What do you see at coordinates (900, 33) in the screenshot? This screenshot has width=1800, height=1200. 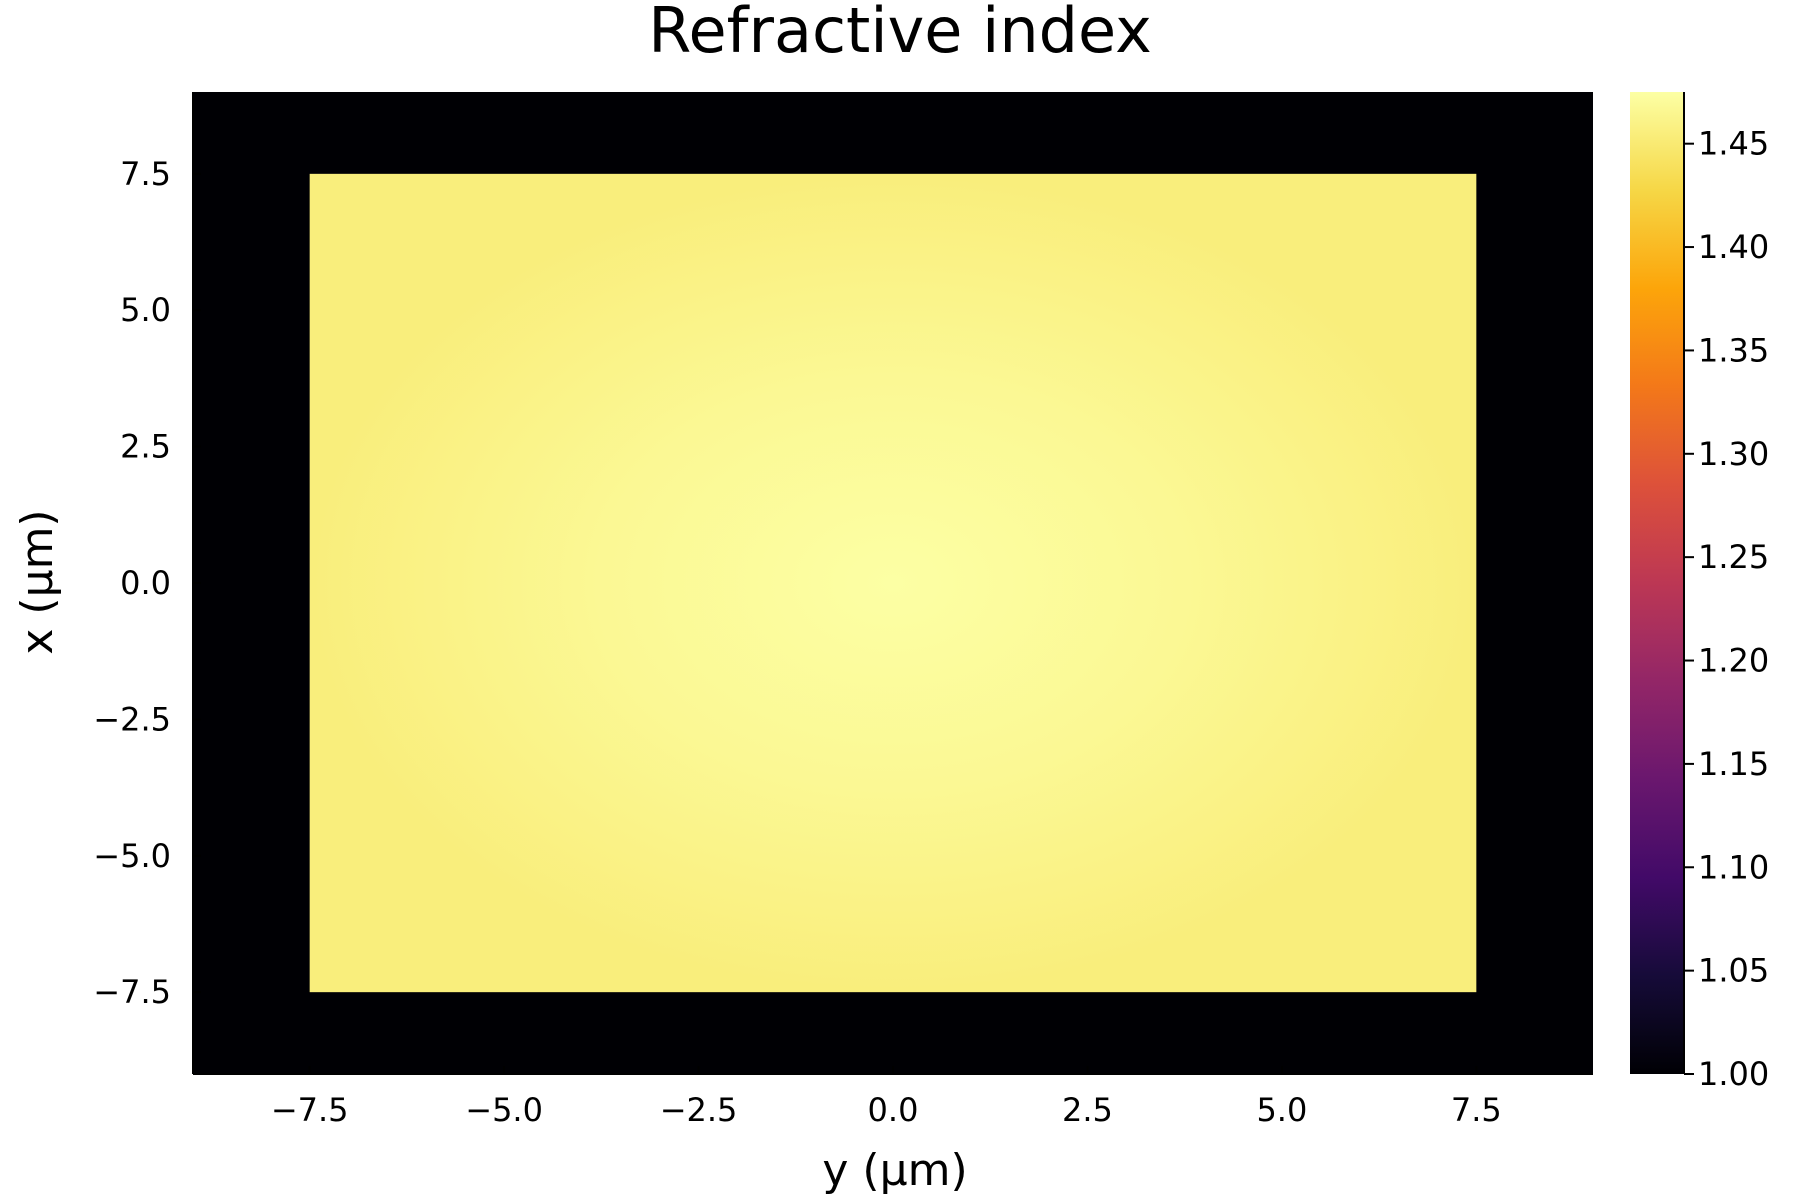 I see `chart-title: Refractive index` at bounding box center [900, 33].